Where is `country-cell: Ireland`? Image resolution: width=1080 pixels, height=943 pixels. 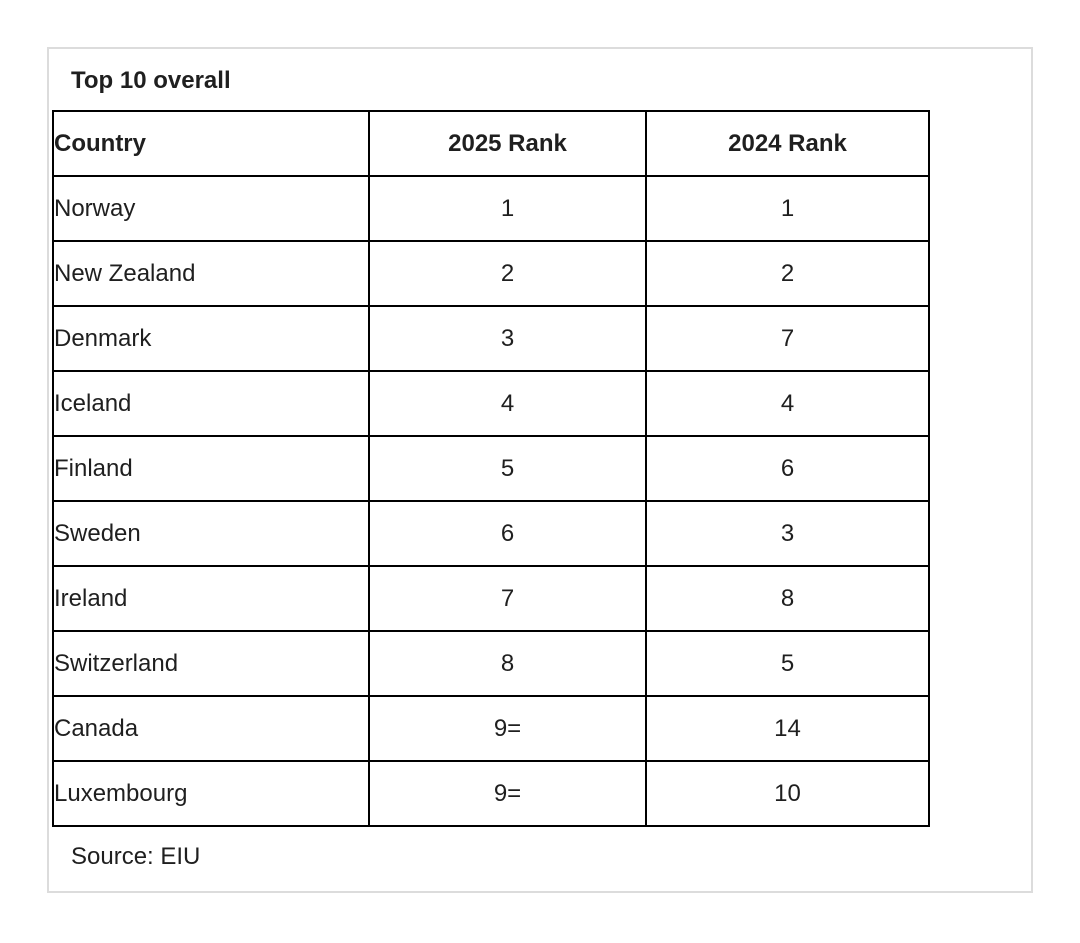
country-cell: Ireland is located at coordinates (211, 598).